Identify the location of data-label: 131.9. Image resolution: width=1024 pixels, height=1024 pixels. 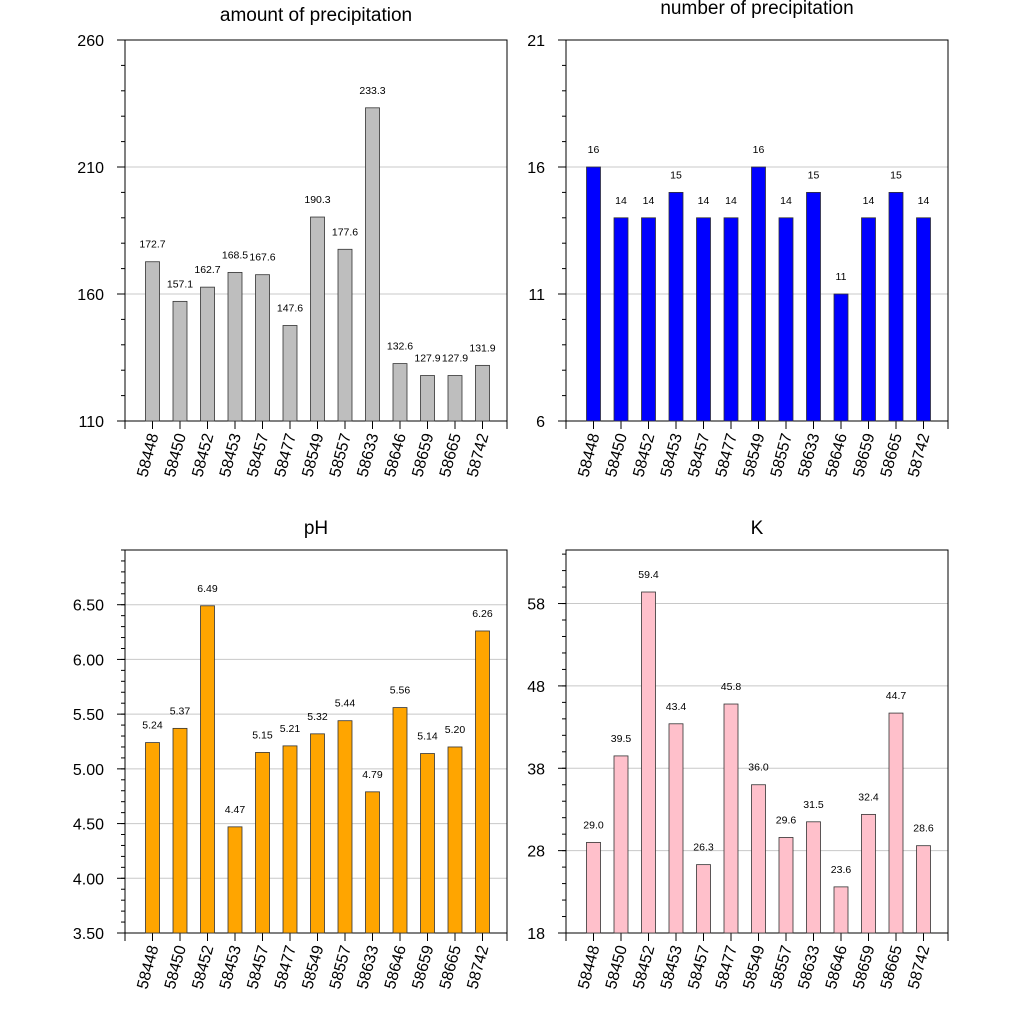
(482, 348).